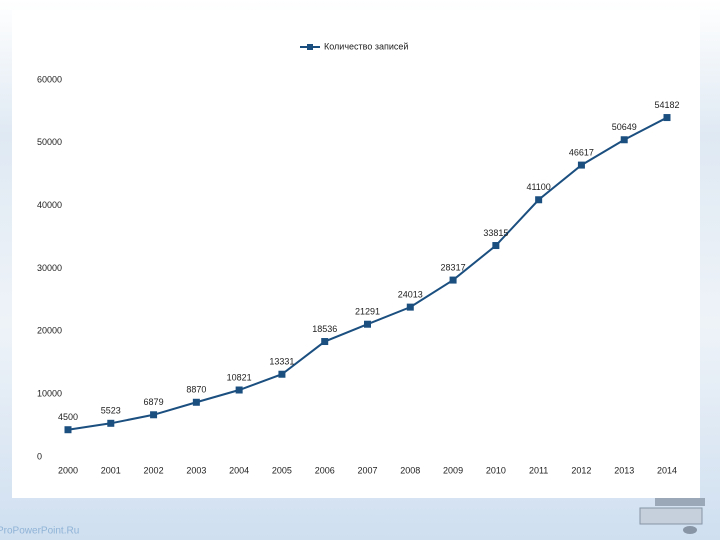 The width and height of the screenshot is (720, 540). Describe the element at coordinates (196, 390) in the screenshot. I see `data-label: 8870` at that location.